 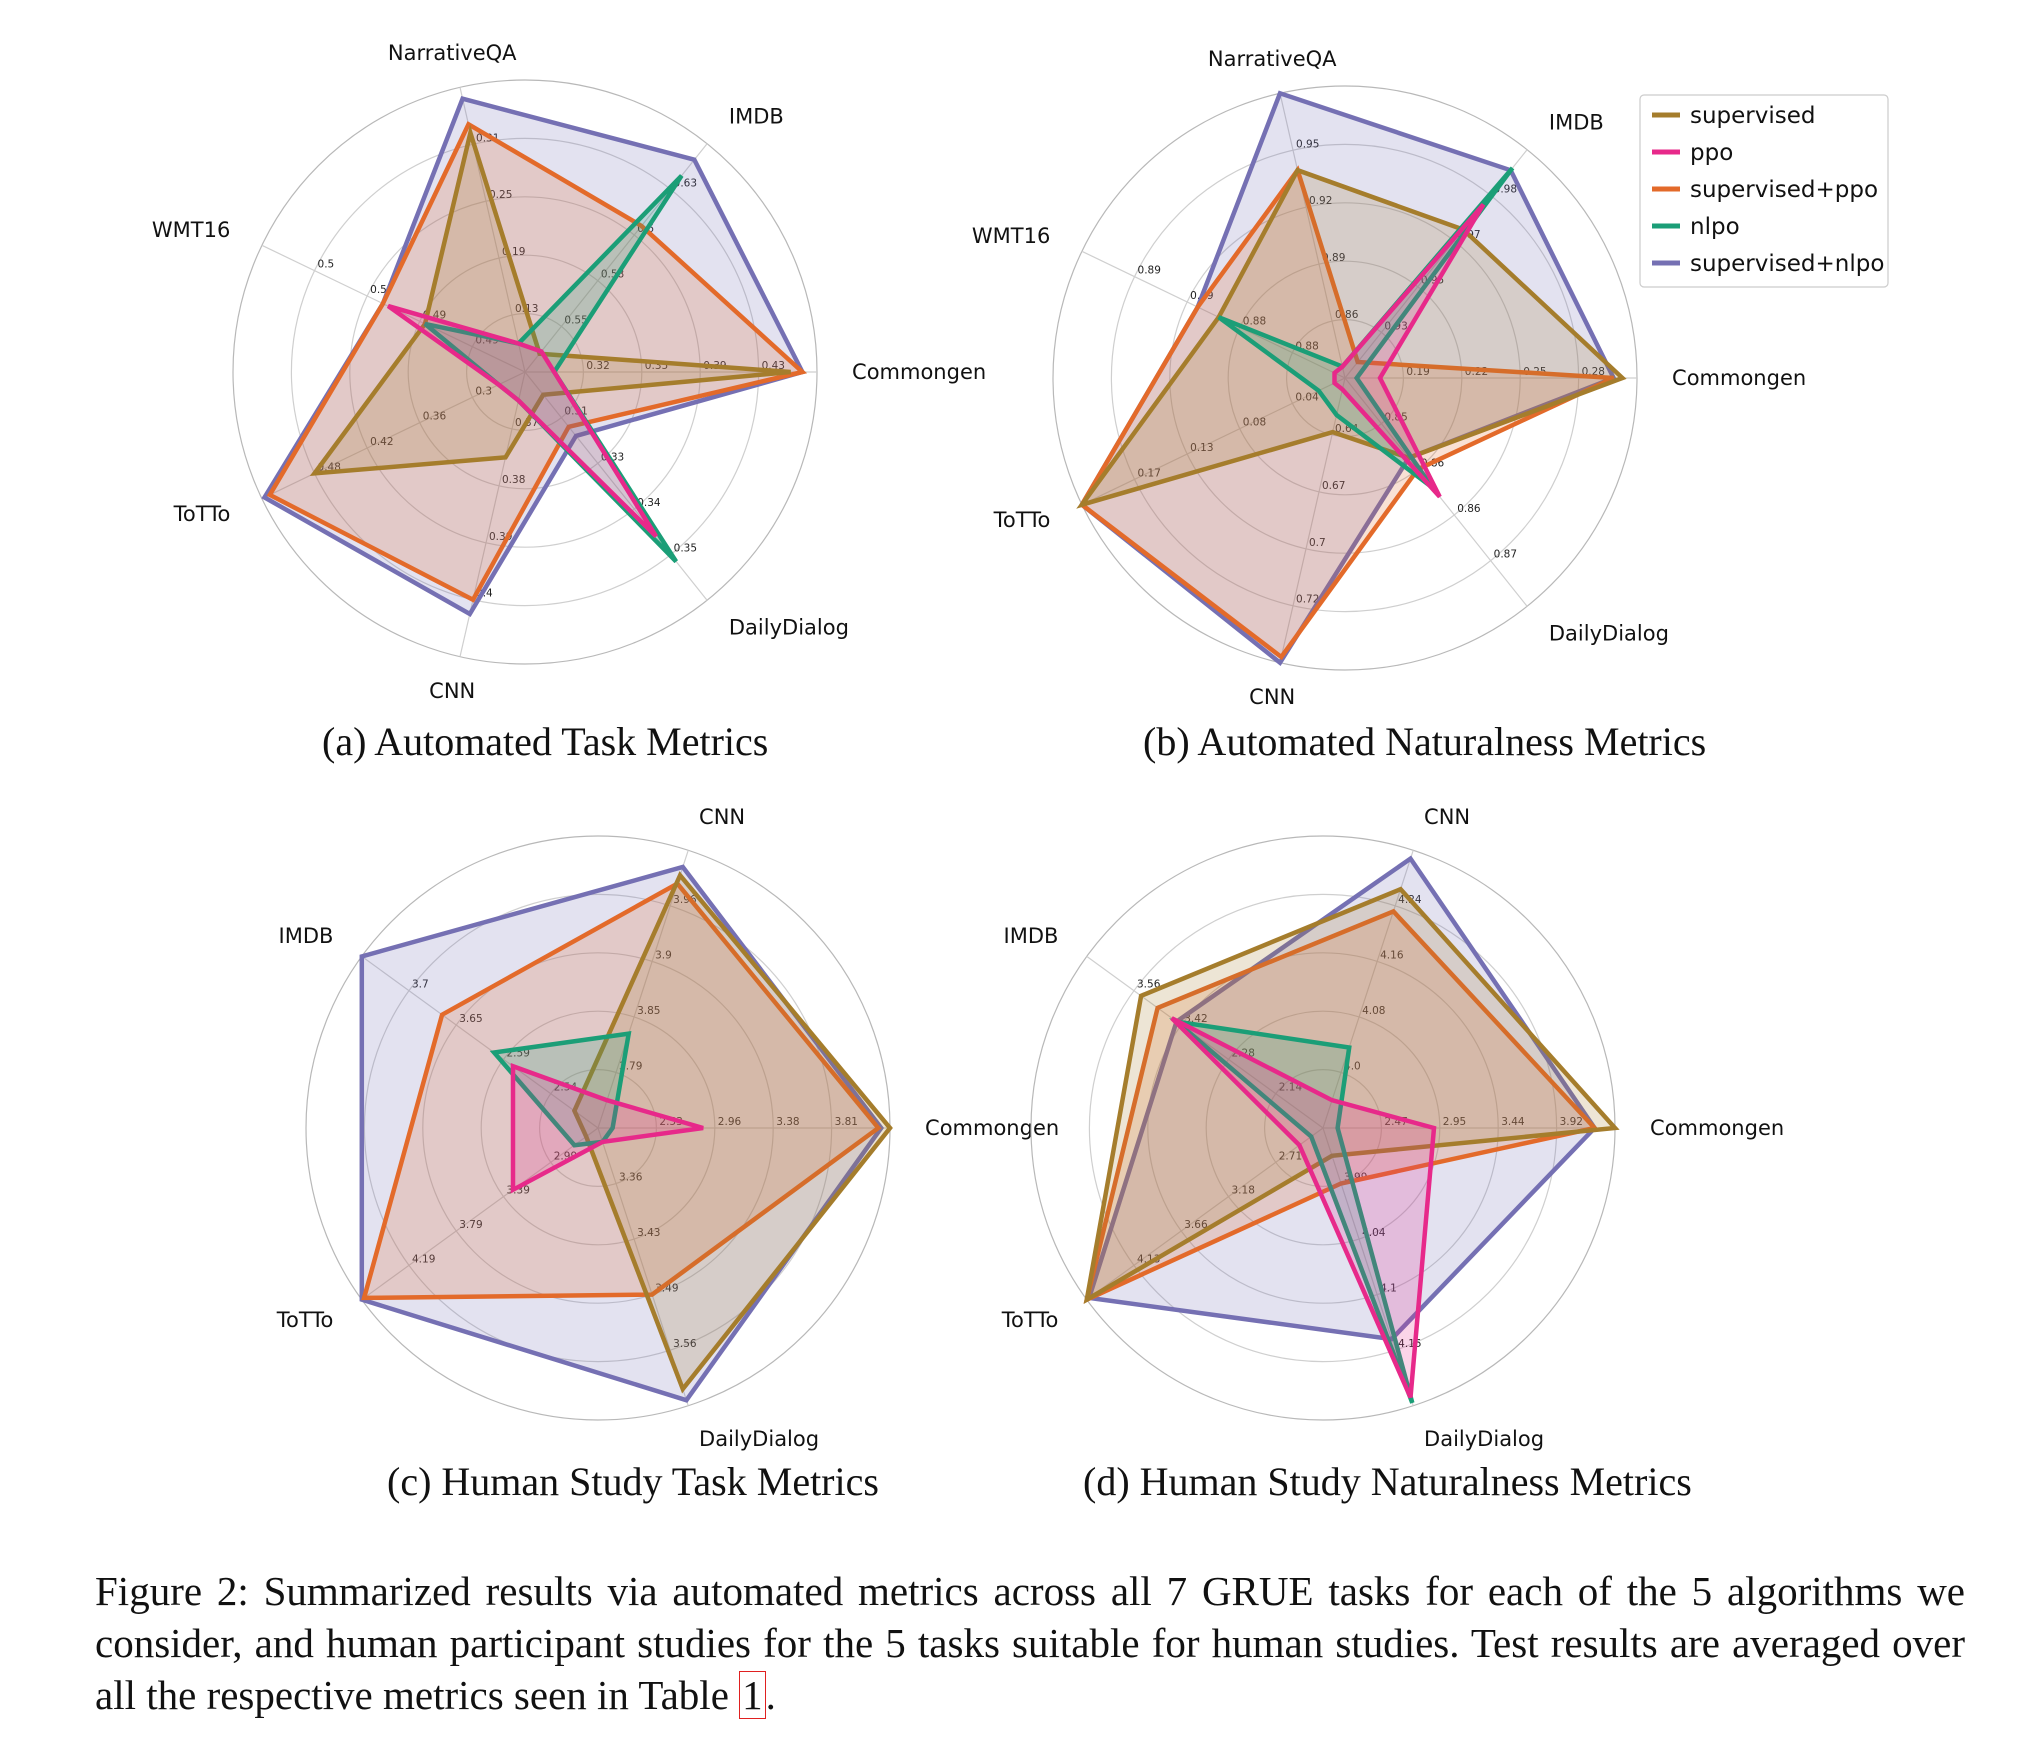 I want to click on table-reference-link: 1, so click(x=752, y=1695).